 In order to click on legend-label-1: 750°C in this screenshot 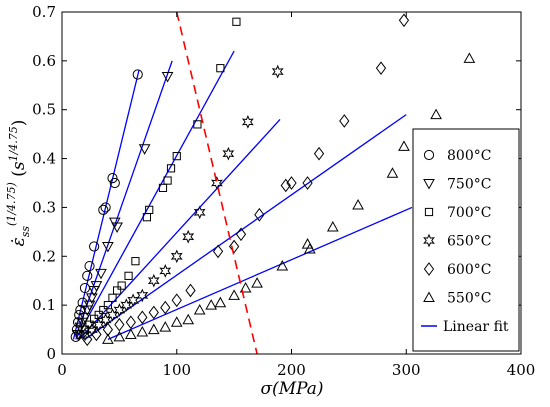, I will do `click(469, 185)`.